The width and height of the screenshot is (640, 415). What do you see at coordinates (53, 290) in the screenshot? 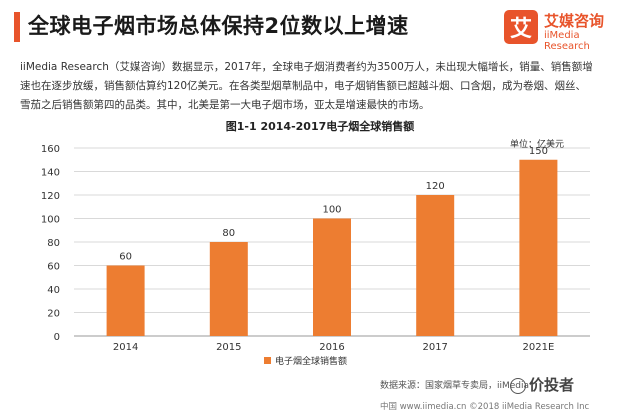
I see `y-tick-label: 40` at bounding box center [53, 290].